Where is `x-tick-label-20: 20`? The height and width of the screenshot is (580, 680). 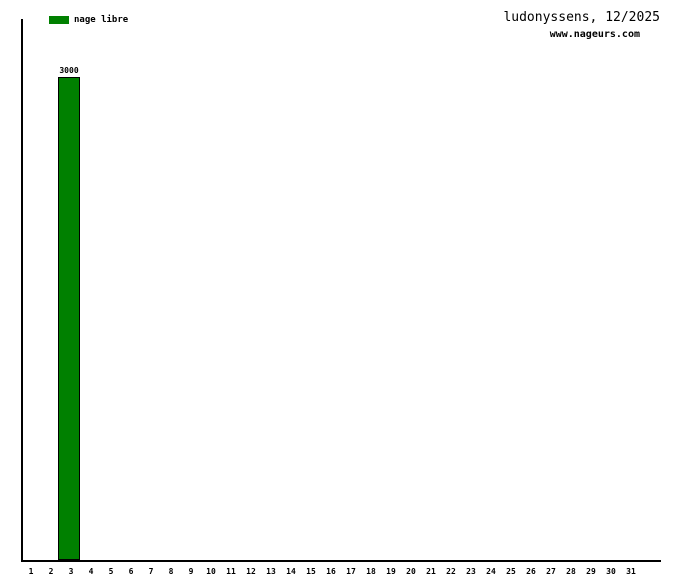
x-tick-label-20: 20 is located at coordinates (411, 571).